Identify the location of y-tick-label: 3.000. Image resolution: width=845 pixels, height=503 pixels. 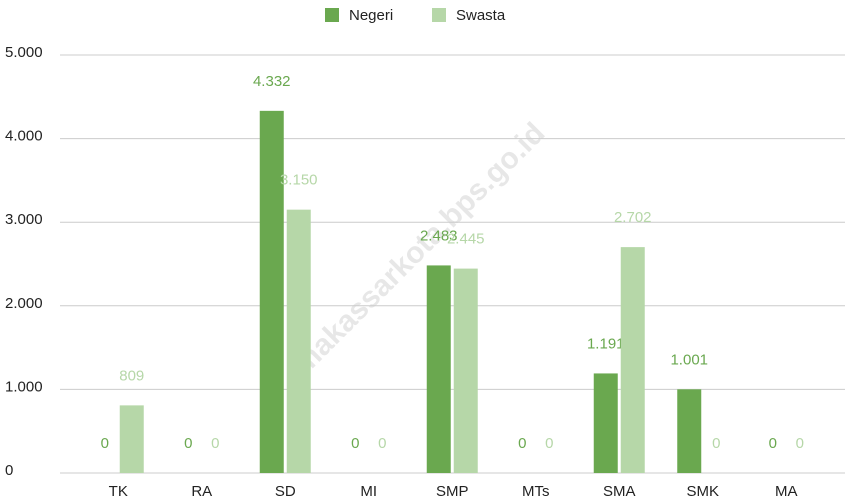
(24, 219).